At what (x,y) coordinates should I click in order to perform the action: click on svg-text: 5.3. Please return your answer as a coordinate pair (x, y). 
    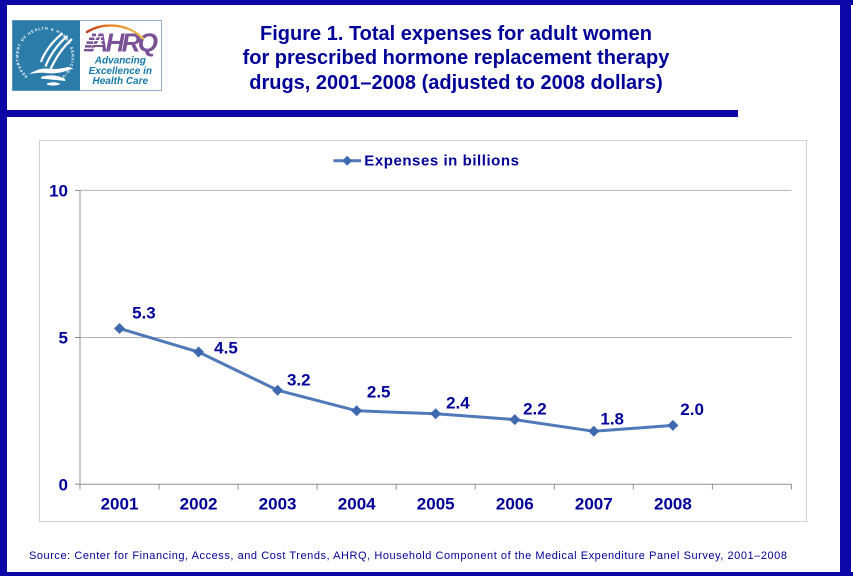
    Looking at the image, I should click on (144, 313).